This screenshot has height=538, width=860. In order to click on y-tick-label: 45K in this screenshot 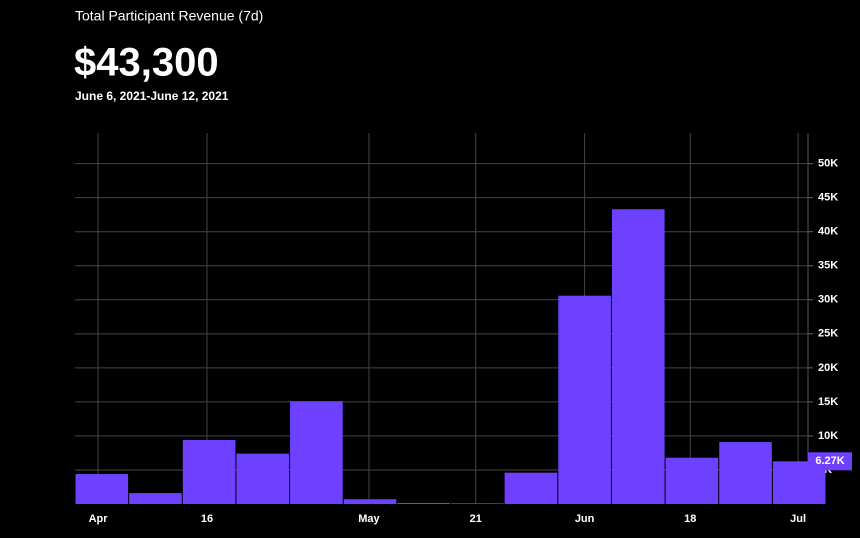, I will do `click(828, 198)`.